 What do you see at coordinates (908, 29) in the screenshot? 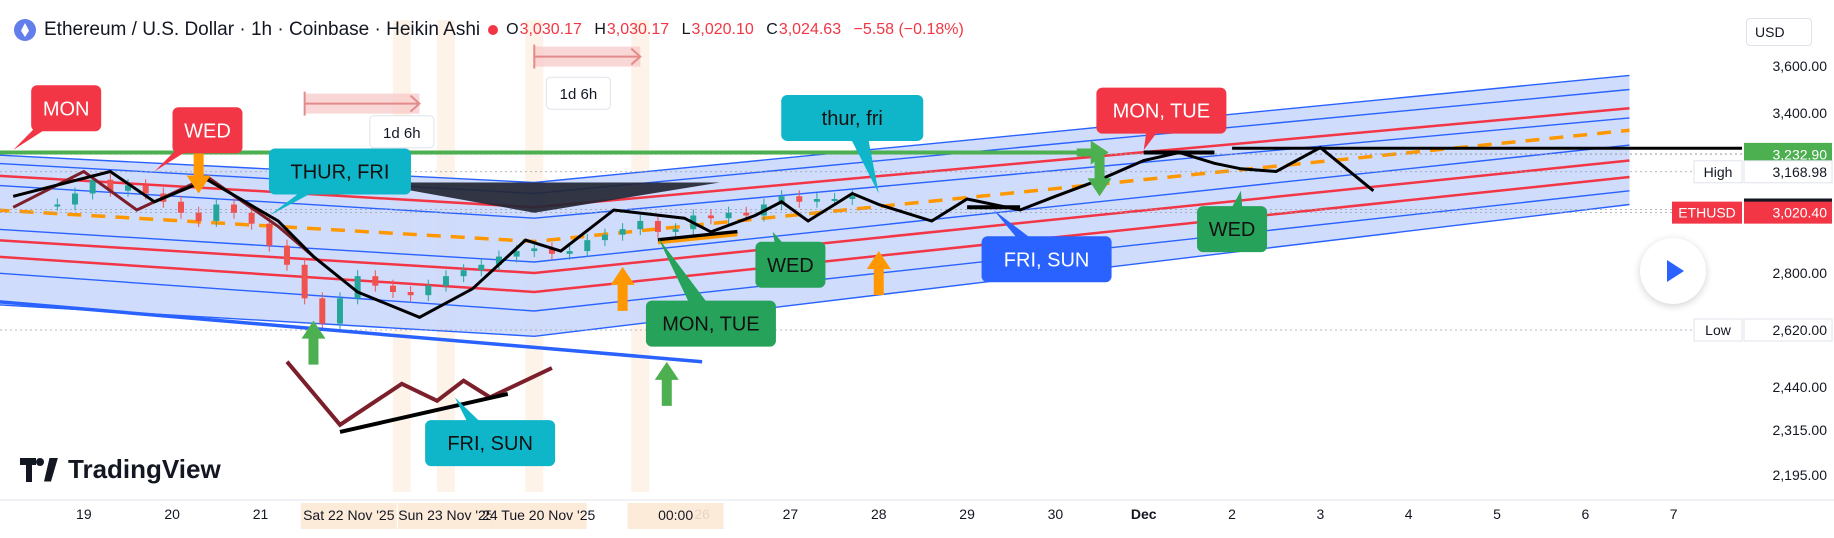
I see `change-value: −5.58 (−0.18%)` at bounding box center [908, 29].